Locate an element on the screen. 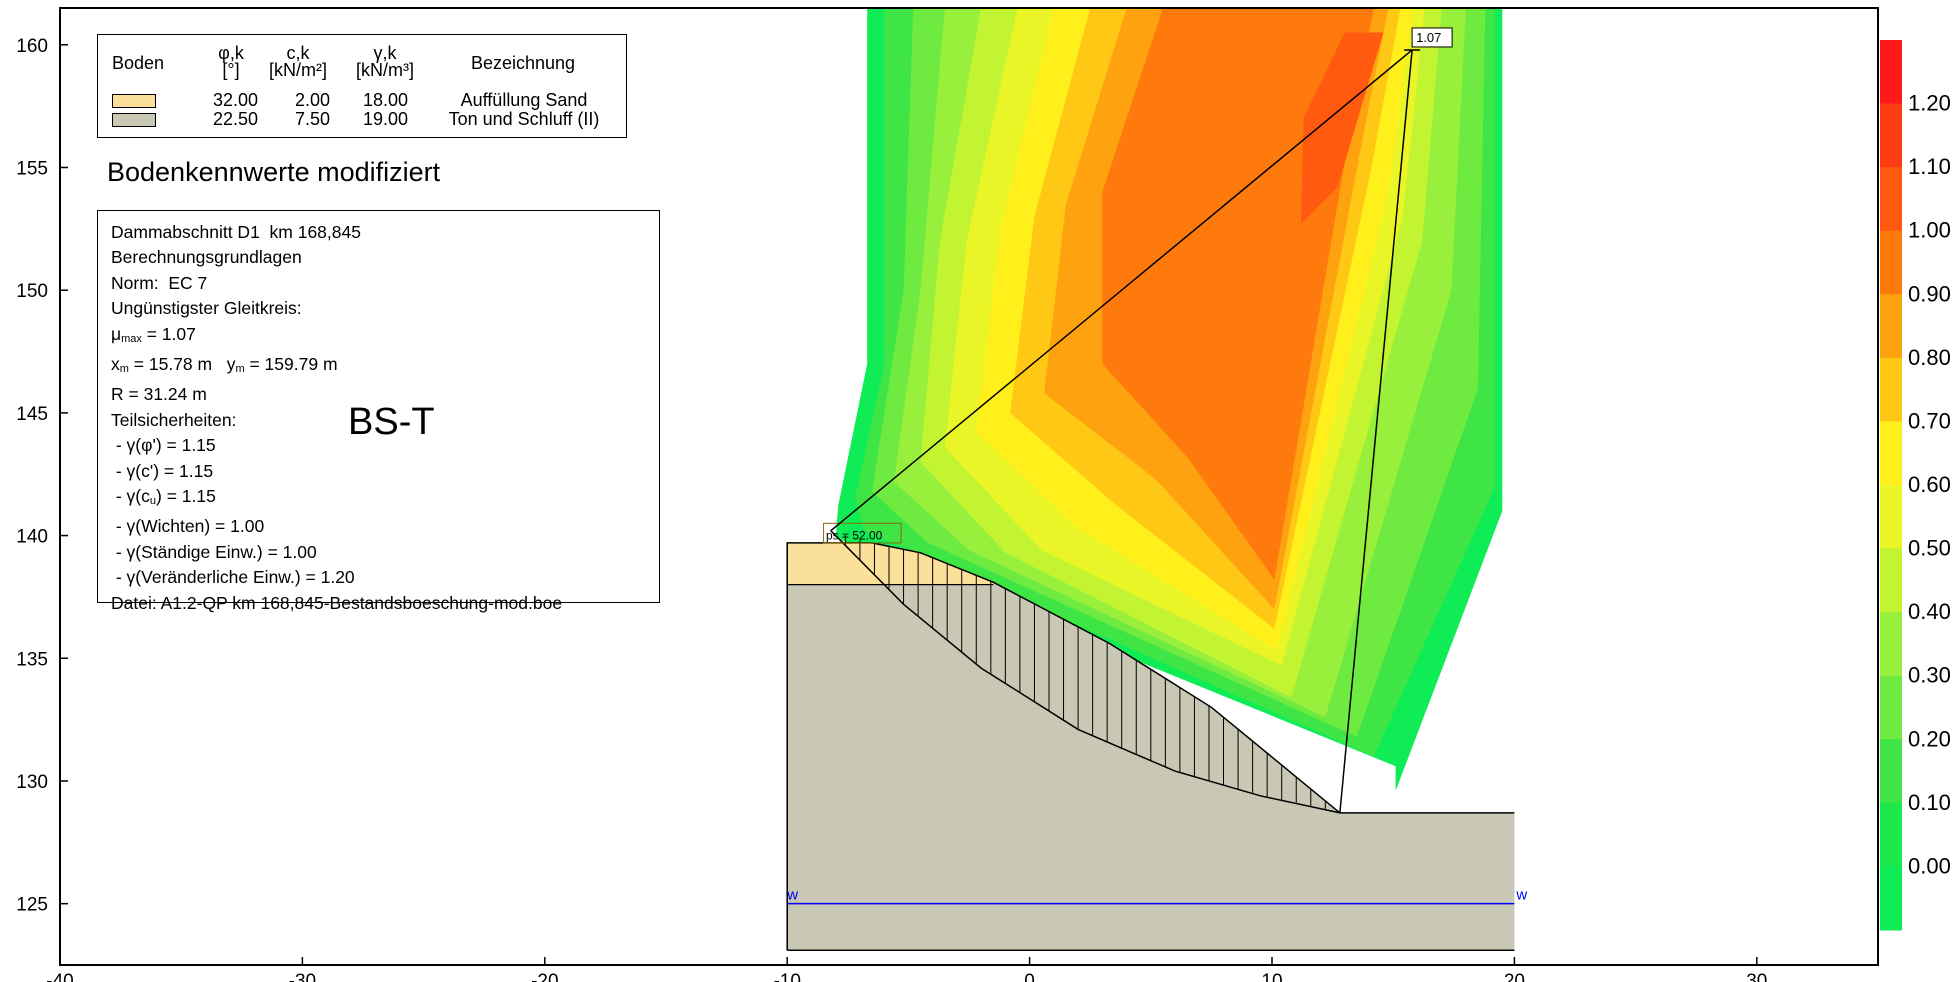 Image resolution: width=1959 pixels, height=982 pixels. legend-row1-c: 2.00 is located at coordinates (312, 100).